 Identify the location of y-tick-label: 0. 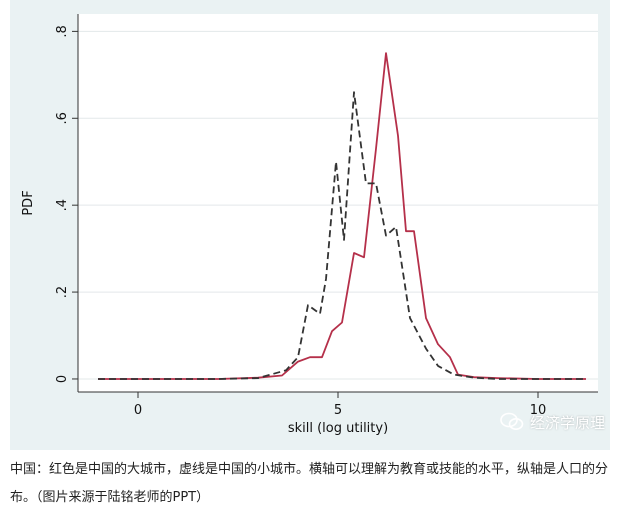
(62, 379).